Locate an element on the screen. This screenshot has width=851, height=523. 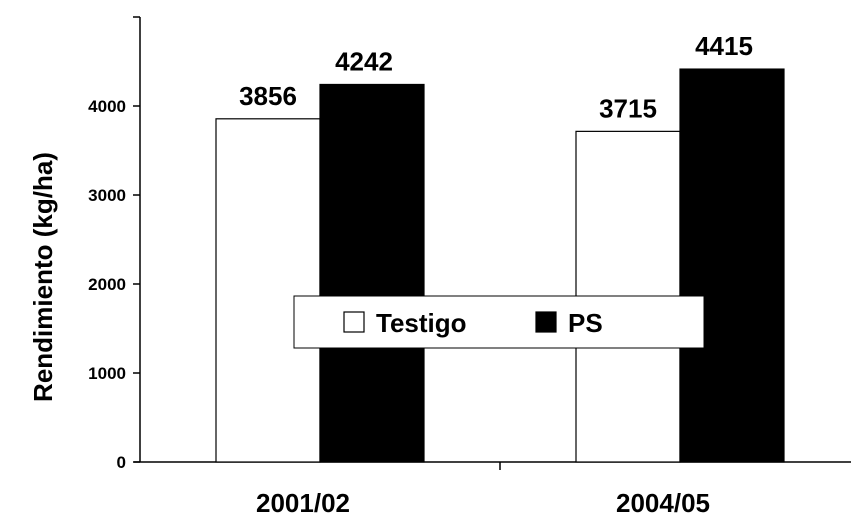
y-tick-label: 1000 is located at coordinates (107, 373).